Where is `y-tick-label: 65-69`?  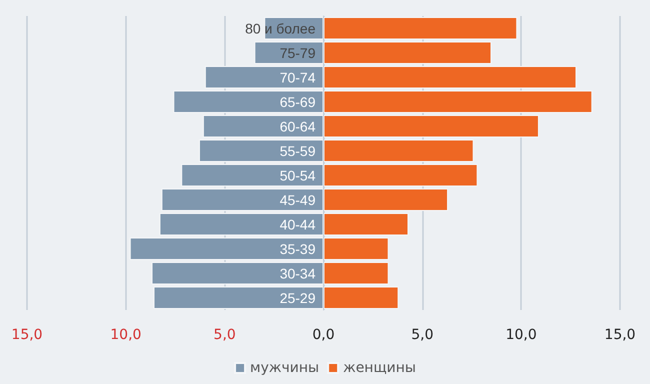
y-tick-label: 65-69 is located at coordinates (298, 102).